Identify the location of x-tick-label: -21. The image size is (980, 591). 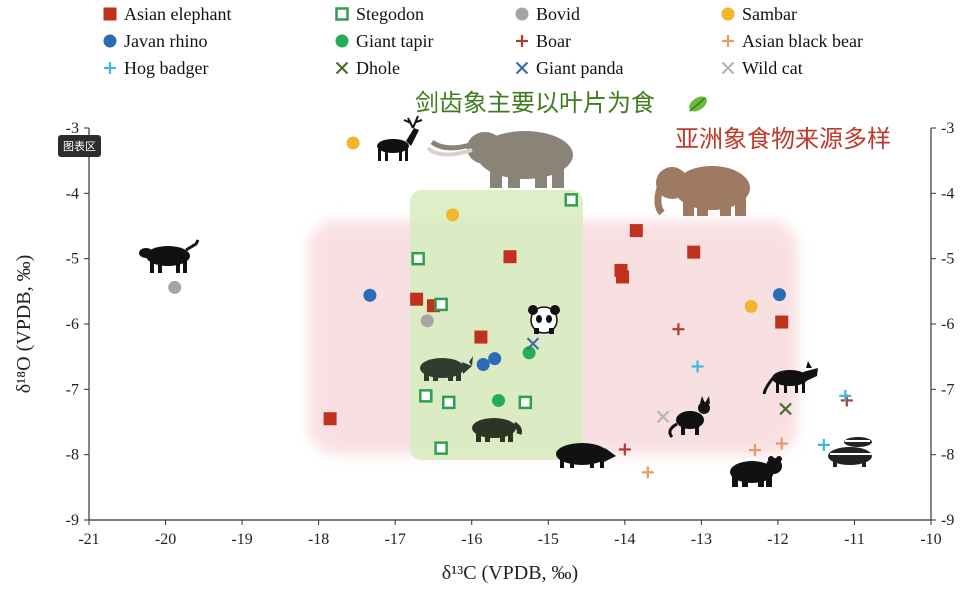
(88, 539).